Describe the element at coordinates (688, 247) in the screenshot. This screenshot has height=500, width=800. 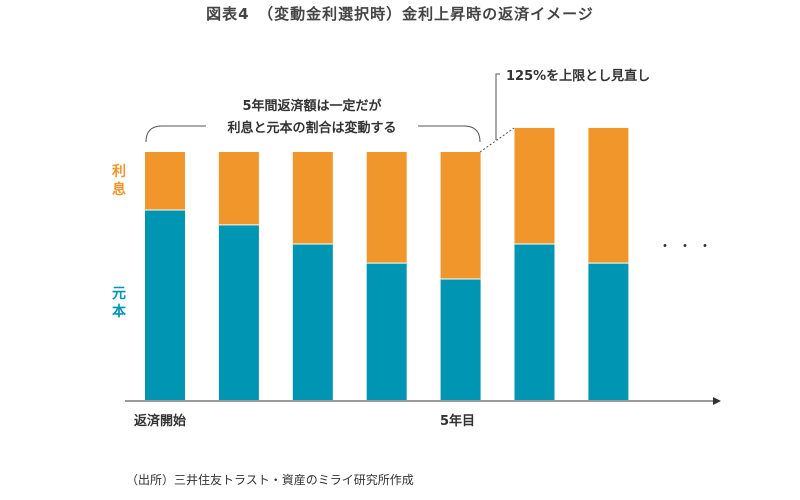
I see `continuation-dots: ・・・` at that location.